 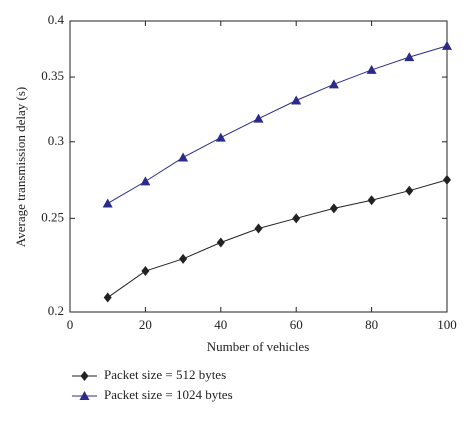 What do you see at coordinates (168, 394) in the screenshot?
I see `legend-label: Packet size = 1024 bytes` at bounding box center [168, 394].